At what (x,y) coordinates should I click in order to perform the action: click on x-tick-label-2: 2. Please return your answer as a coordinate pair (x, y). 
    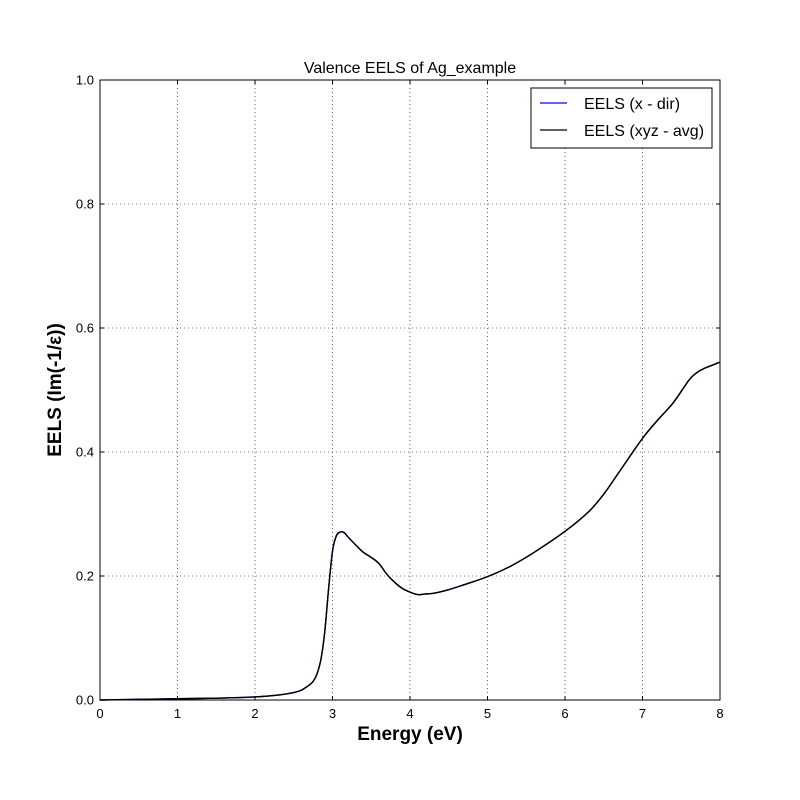
    Looking at the image, I should click on (254, 713).